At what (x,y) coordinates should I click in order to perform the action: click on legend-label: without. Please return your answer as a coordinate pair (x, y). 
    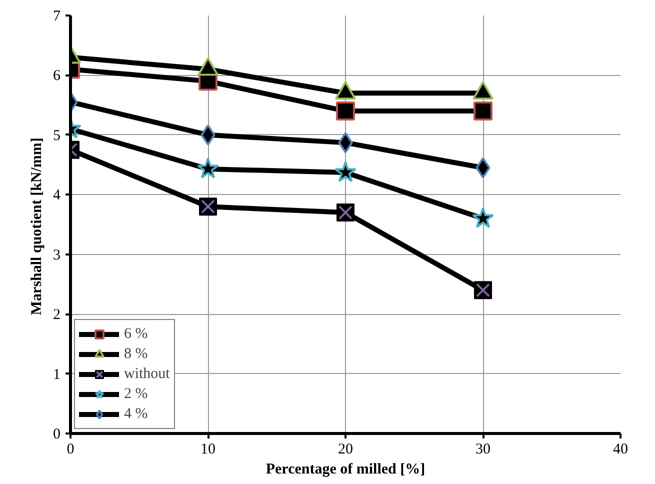
    Looking at the image, I should click on (147, 374).